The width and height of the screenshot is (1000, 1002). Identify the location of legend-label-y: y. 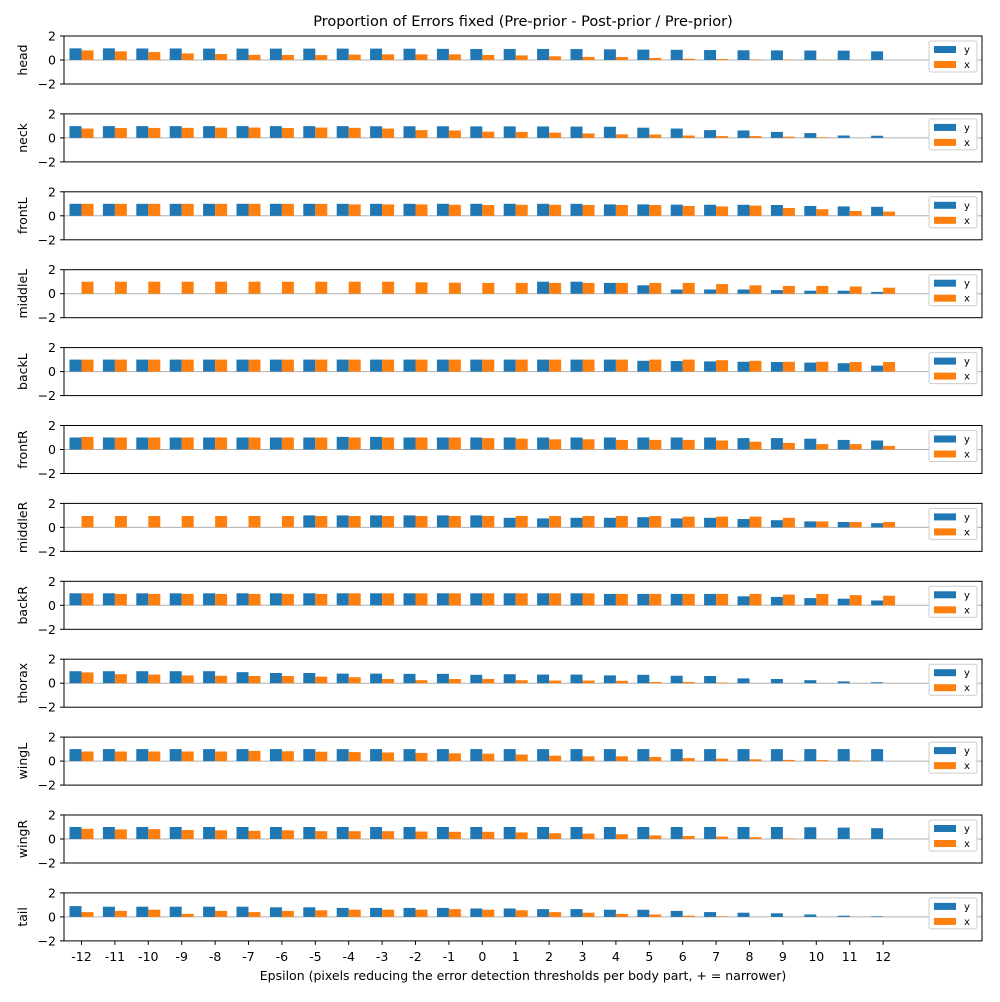
(967, 284).